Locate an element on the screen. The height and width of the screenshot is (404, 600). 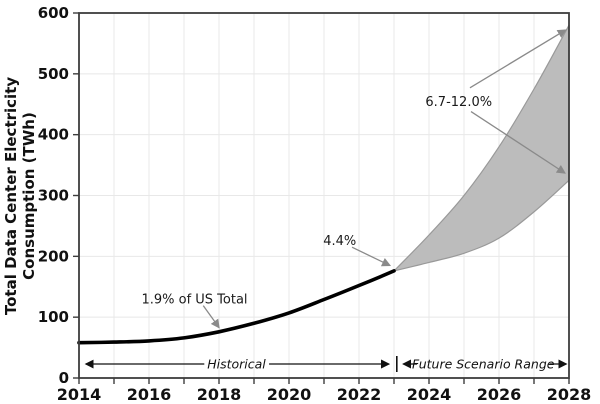
x-tick-label: 2014 is located at coordinates (79, 394).